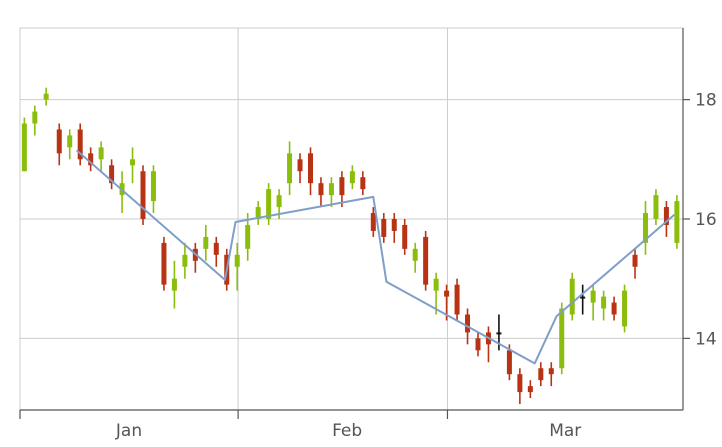  Describe the element at coordinates (565, 431) in the screenshot. I see `x-tick-label: Mar` at that location.